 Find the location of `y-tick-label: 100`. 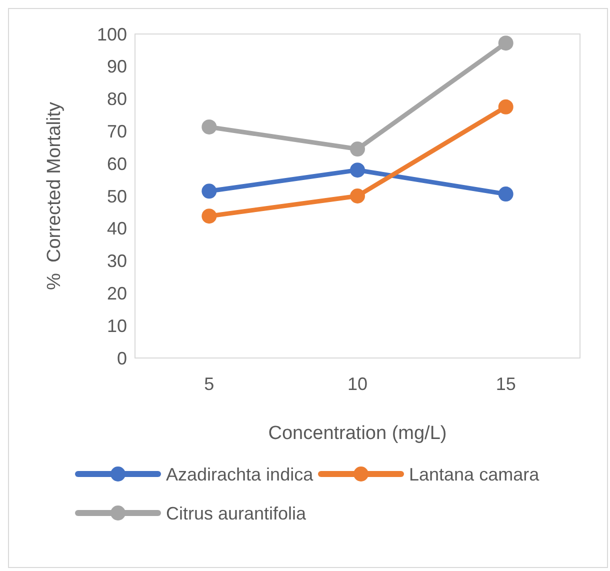

y-tick-label: 100 is located at coordinates (111, 34).